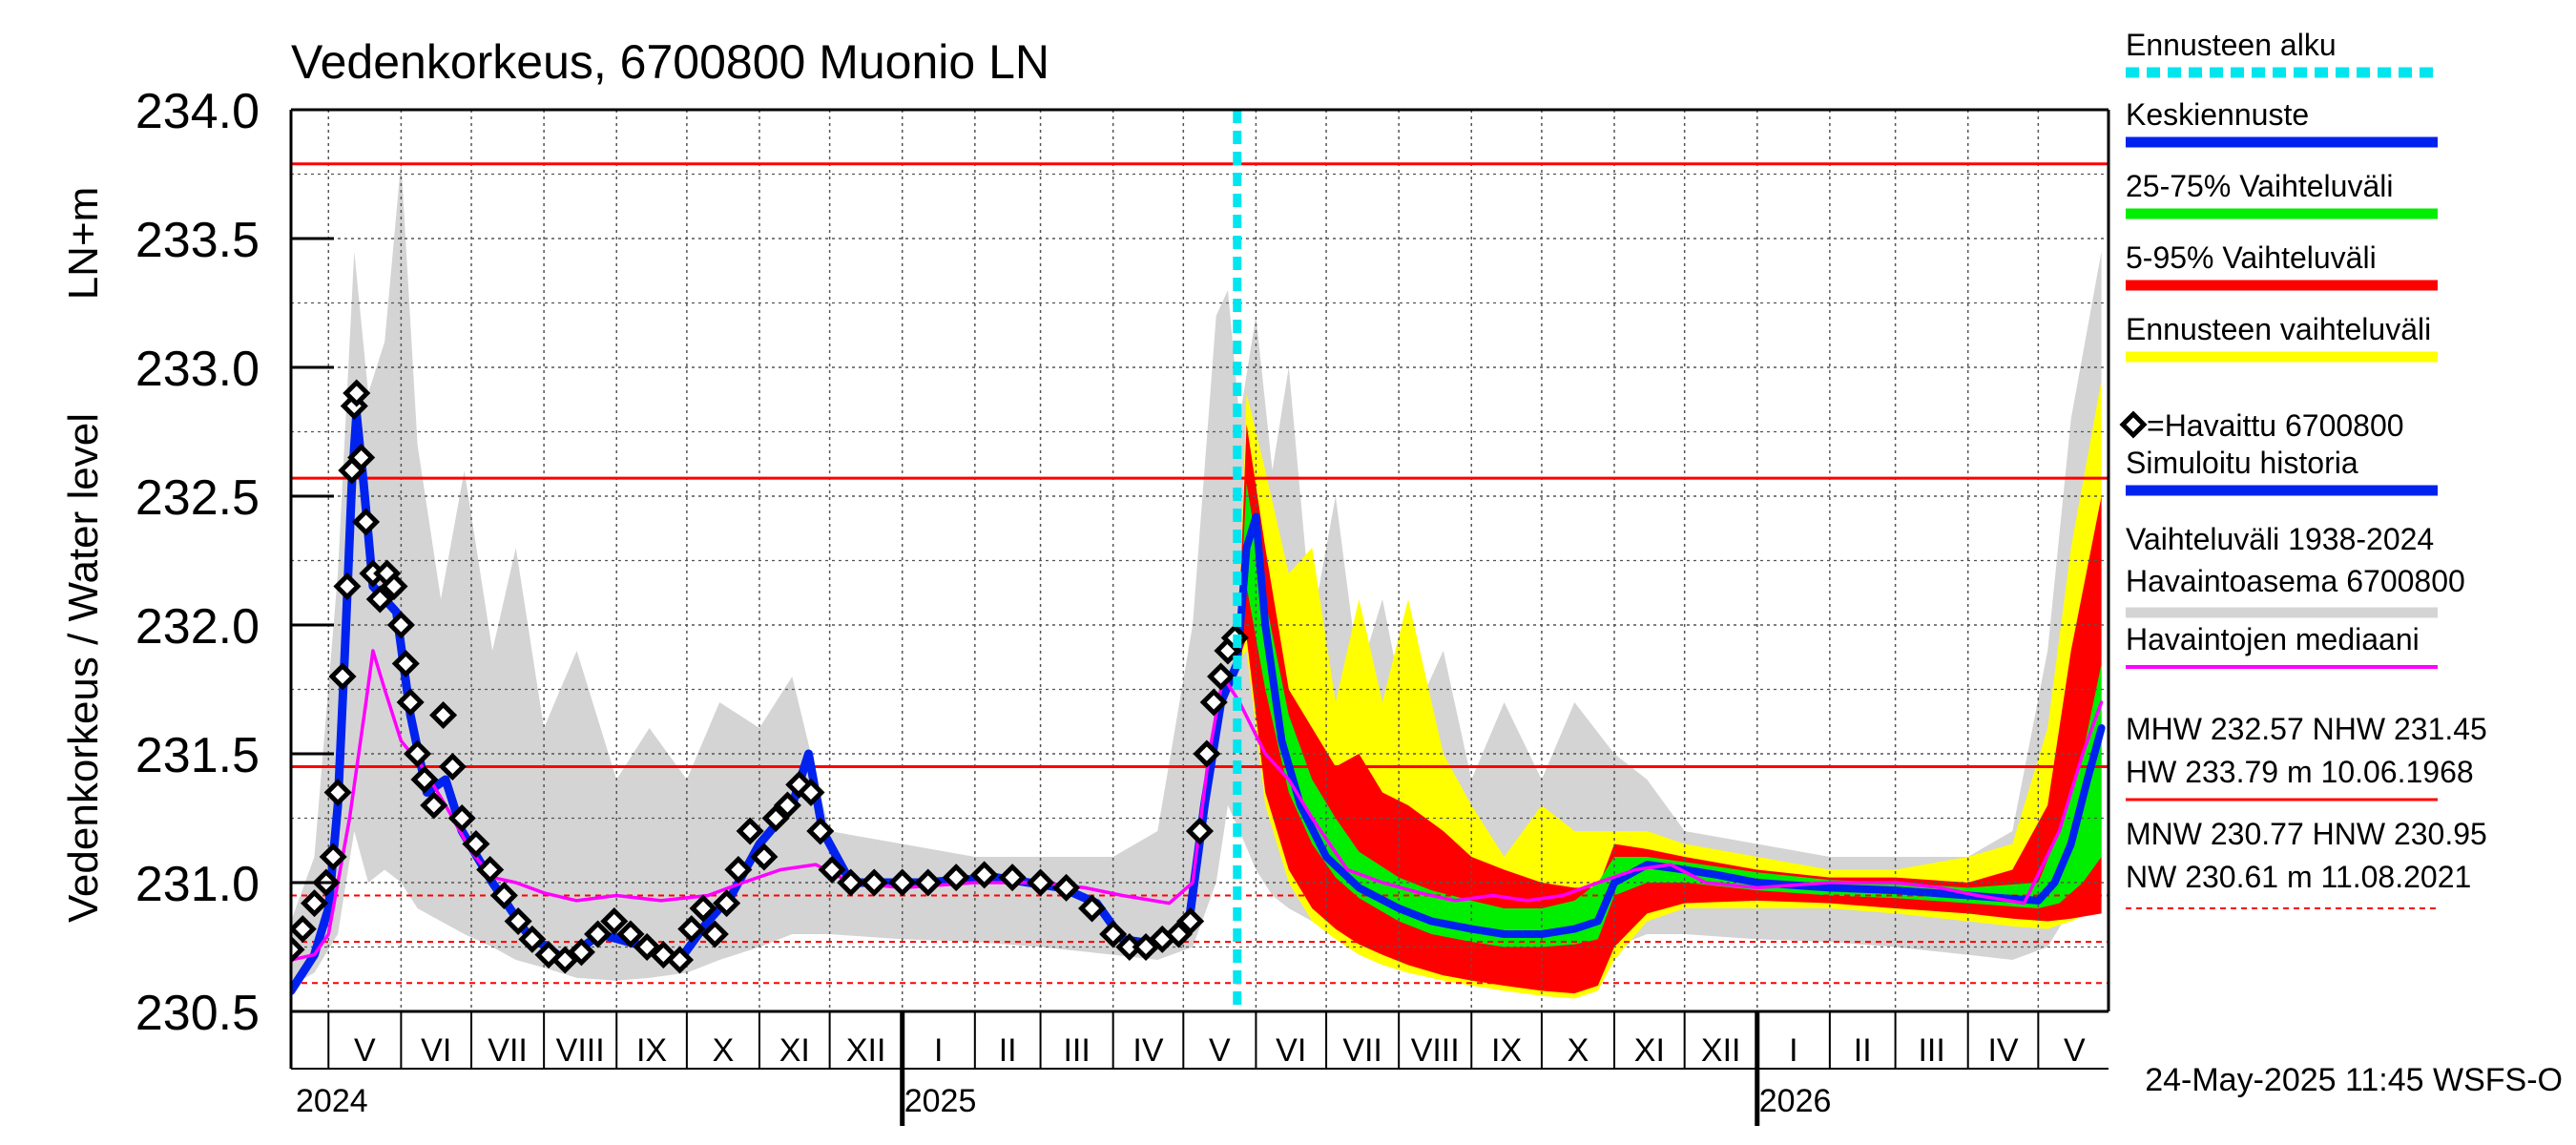 This screenshot has height=1145, width=2576. Describe the element at coordinates (2300, 772) in the screenshot. I see `legend-stats-1: HW 233.79 m 10.06.1968` at that location.